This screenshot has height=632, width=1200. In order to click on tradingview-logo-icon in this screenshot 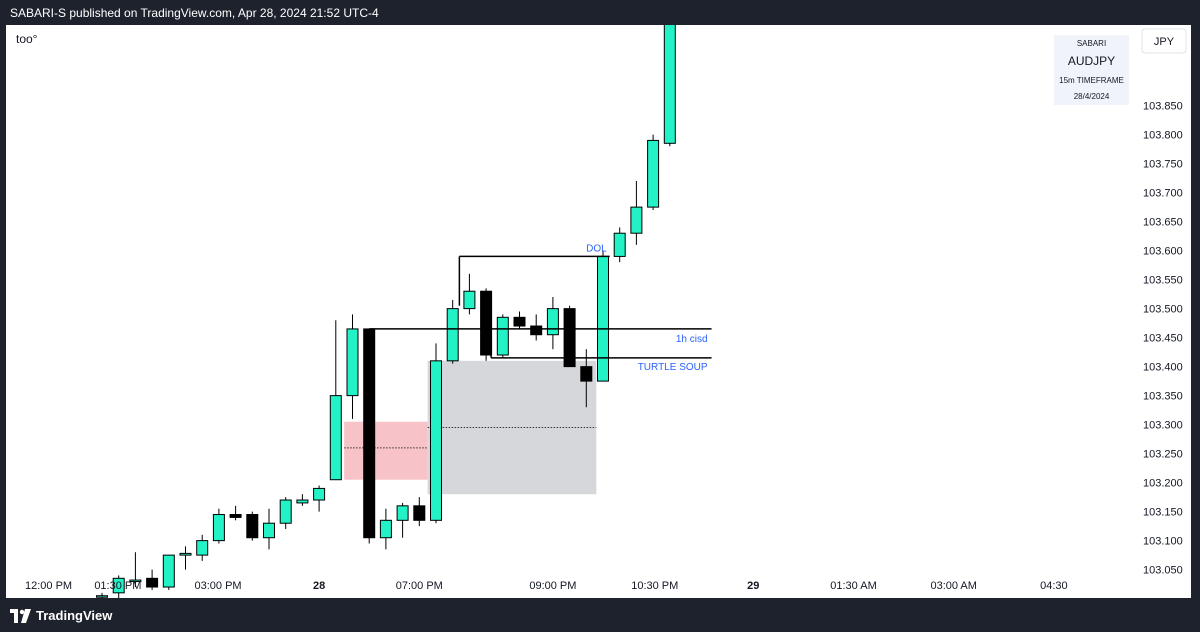, I will do `click(20, 615)`.